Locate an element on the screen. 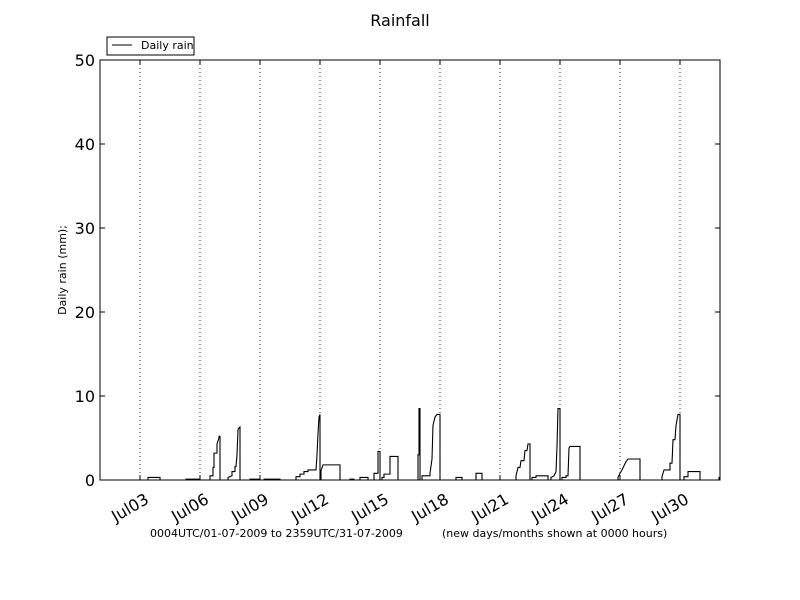 The width and height of the screenshot is (800, 600). y-tick-label-30: 30 is located at coordinates (85, 228).